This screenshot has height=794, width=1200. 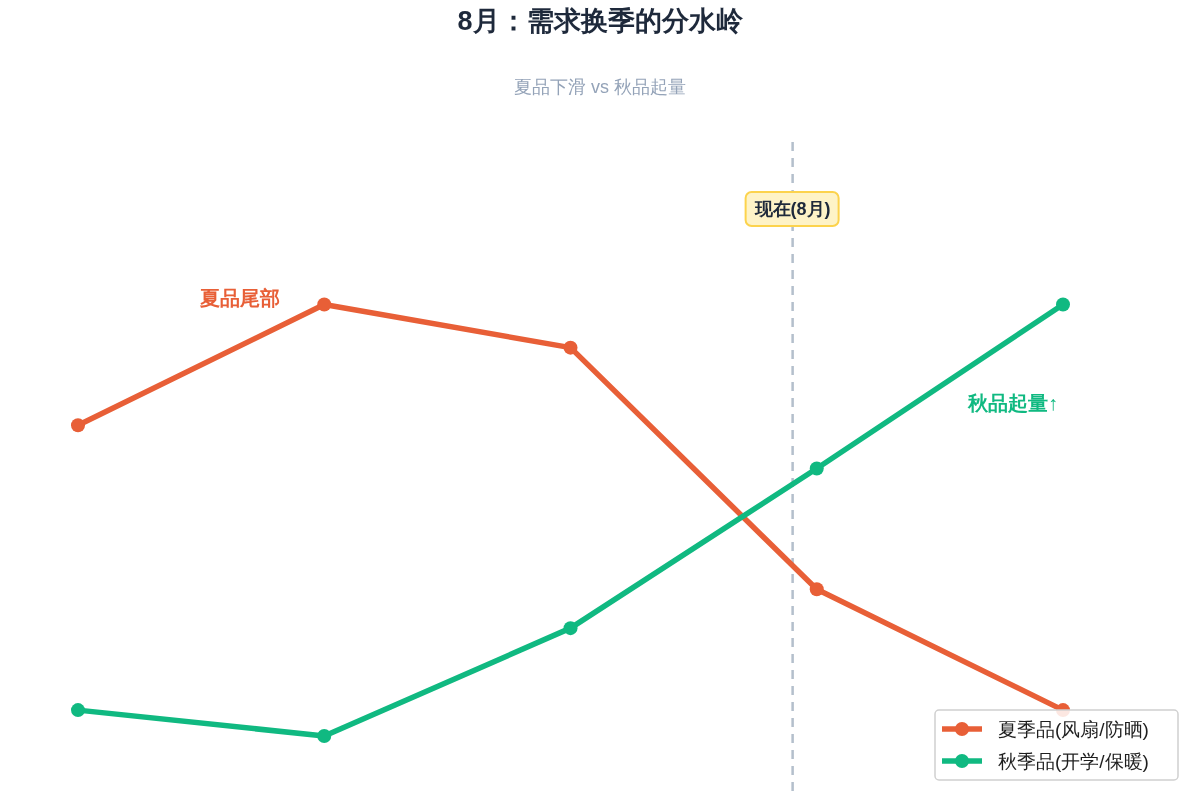 I want to click on subtitle: 夏品下滑 vs 秋品起量, so click(x=600, y=87).